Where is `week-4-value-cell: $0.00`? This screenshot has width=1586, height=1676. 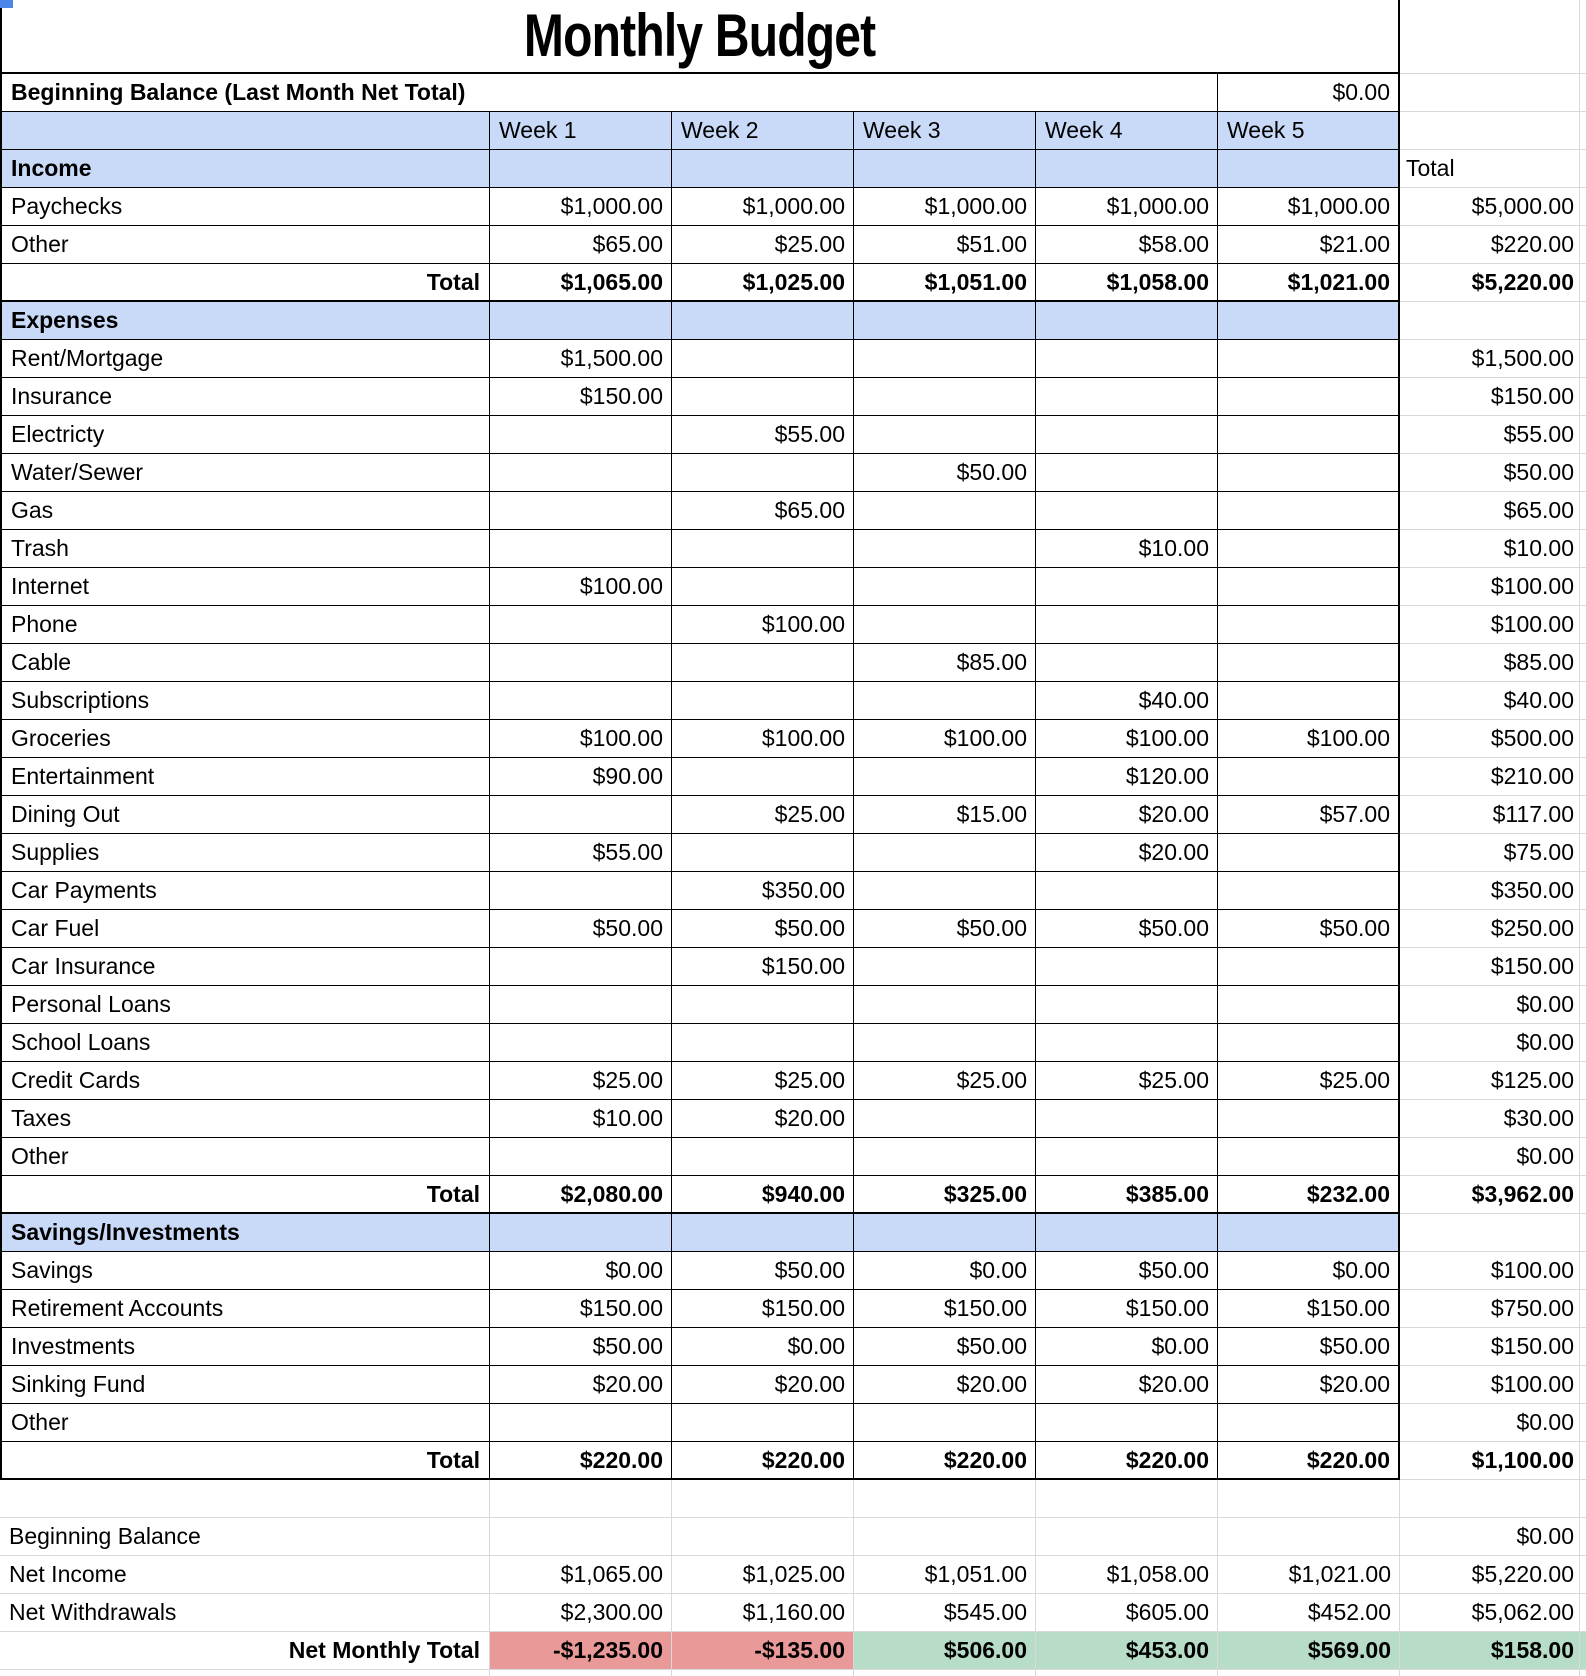
week-4-value-cell: $0.00 is located at coordinates (1127, 1347).